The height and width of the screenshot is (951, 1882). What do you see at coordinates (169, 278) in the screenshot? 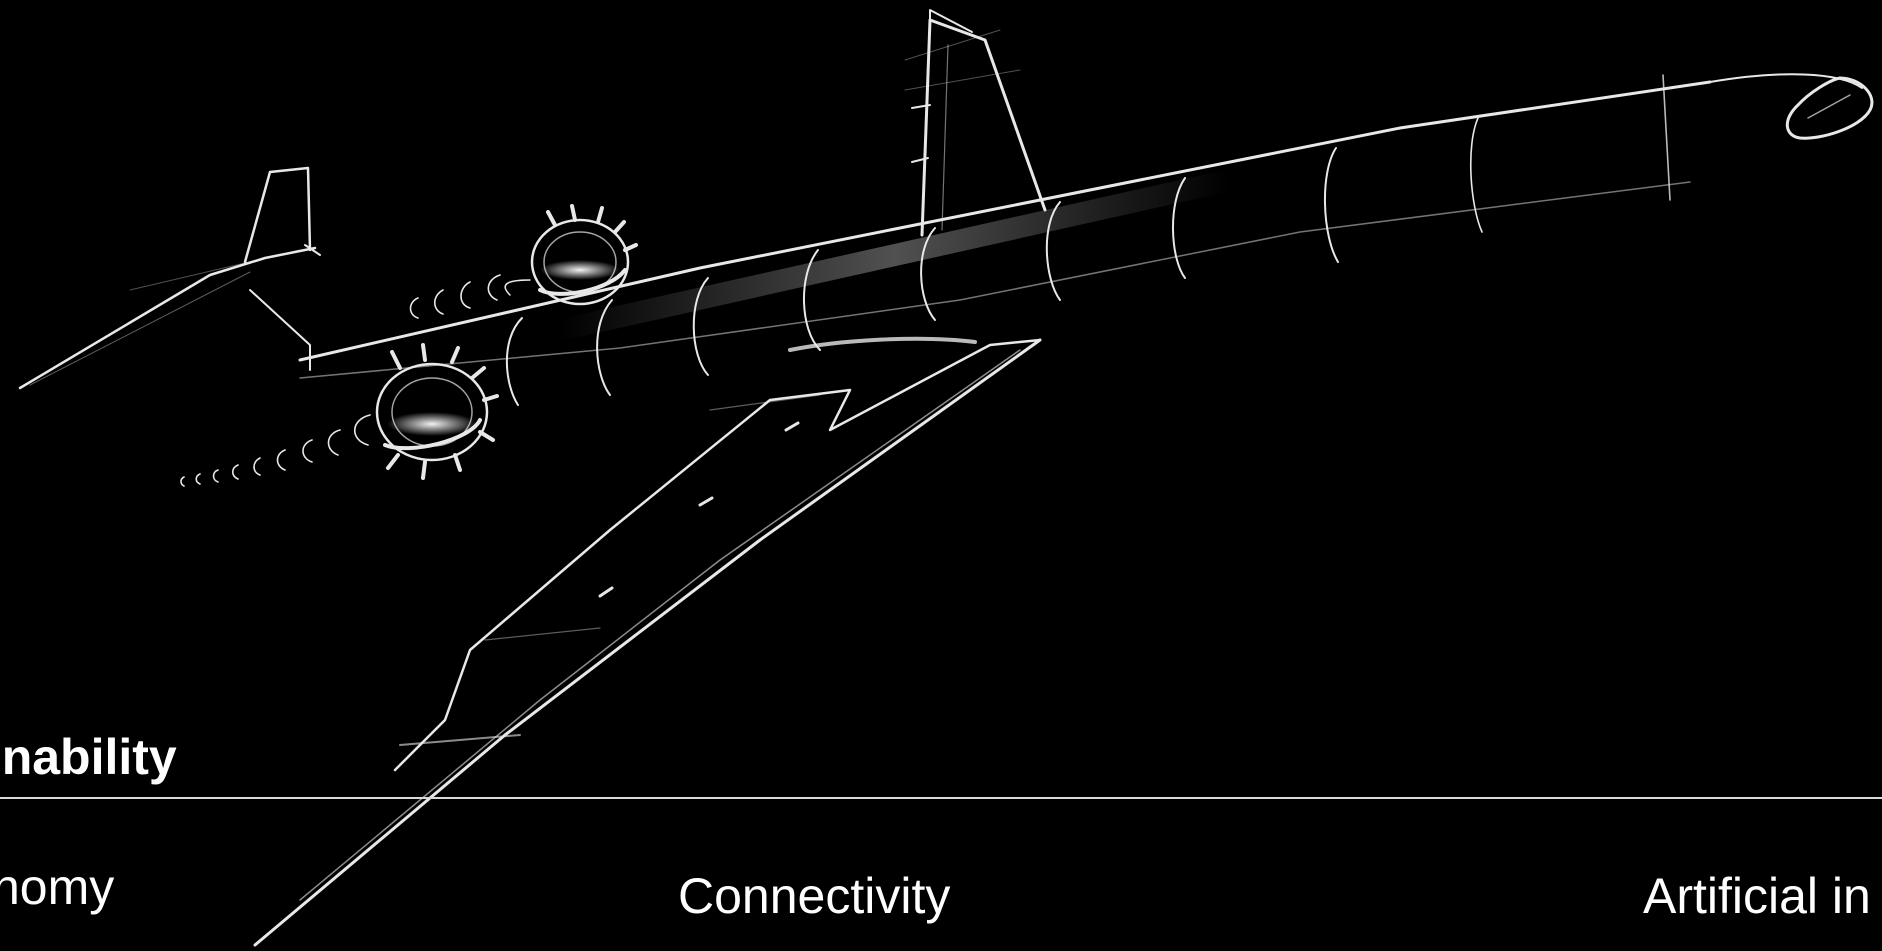
I see `horizontal-tail` at bounding box center [169, 278].